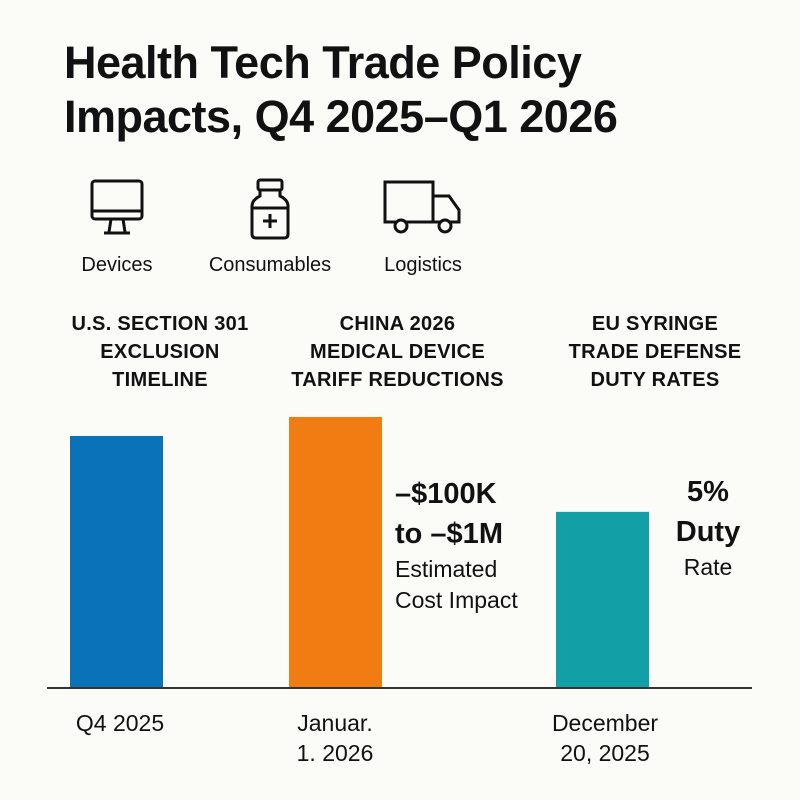 Image resolution: width=800 pixels, height=800 pixels. I want to click on annotation-label: Estimated, so click(446, 569).